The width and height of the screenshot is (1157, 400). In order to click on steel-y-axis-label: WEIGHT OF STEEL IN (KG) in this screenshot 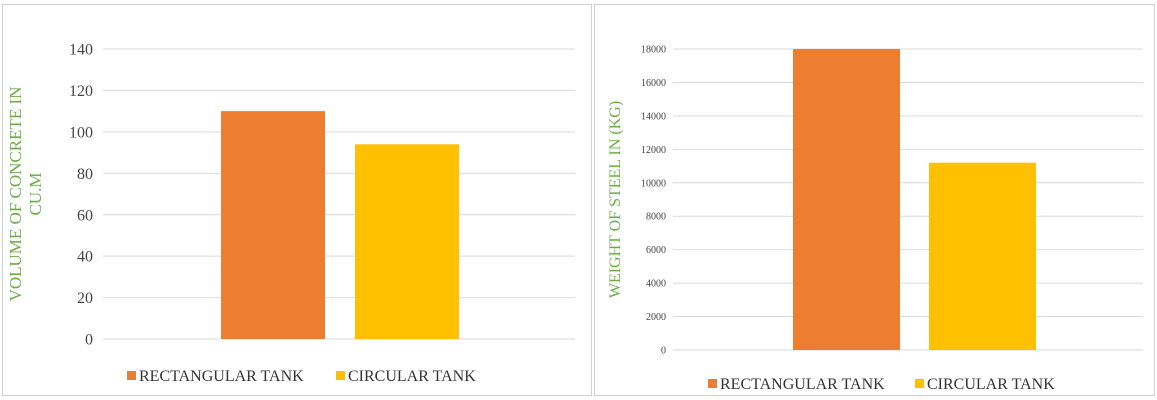, I will do `click(615, 199)`.